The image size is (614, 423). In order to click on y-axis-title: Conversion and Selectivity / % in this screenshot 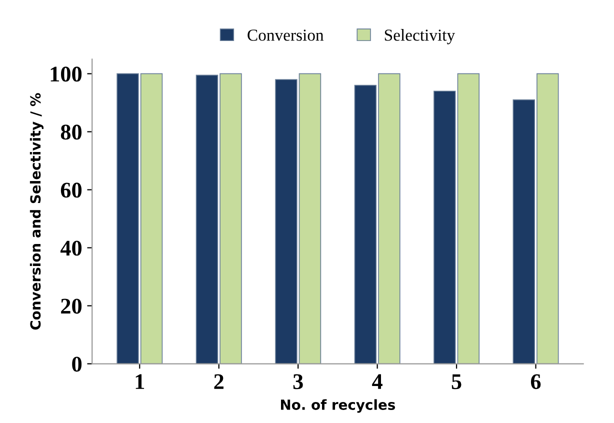, I will do `click(37, 211)`.